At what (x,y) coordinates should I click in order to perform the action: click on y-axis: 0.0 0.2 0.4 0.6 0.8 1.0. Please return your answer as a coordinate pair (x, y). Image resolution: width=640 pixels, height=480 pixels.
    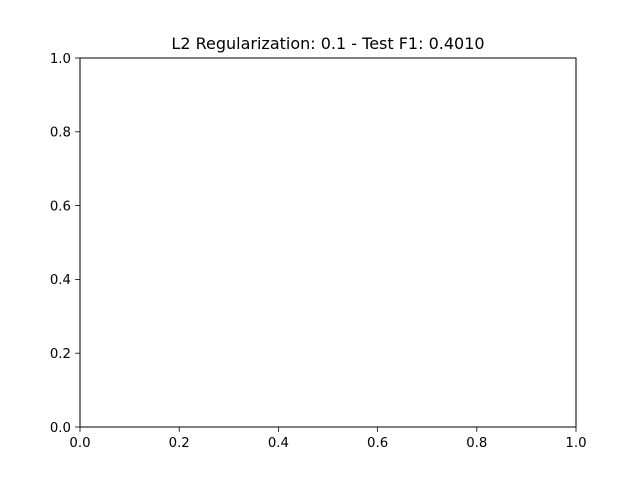
    Looking at the image, I should click on (65, 244).